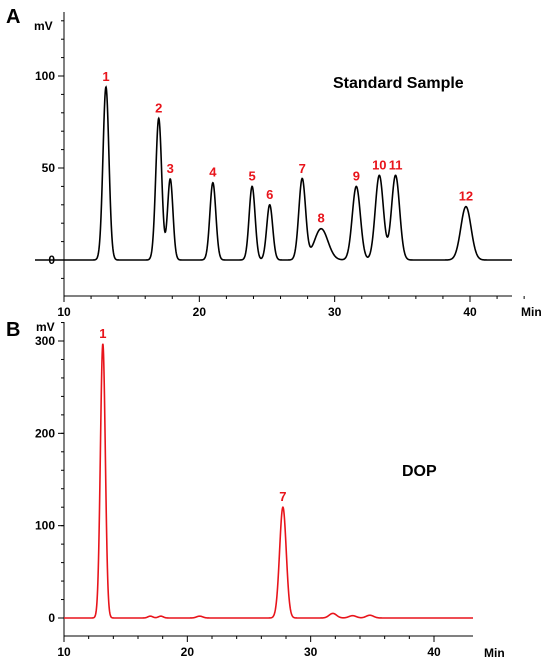 Image resolution: width=550 pixels, height=663 pixels. I want to click on panel-a-x-unit: Min, so click(531, 312).